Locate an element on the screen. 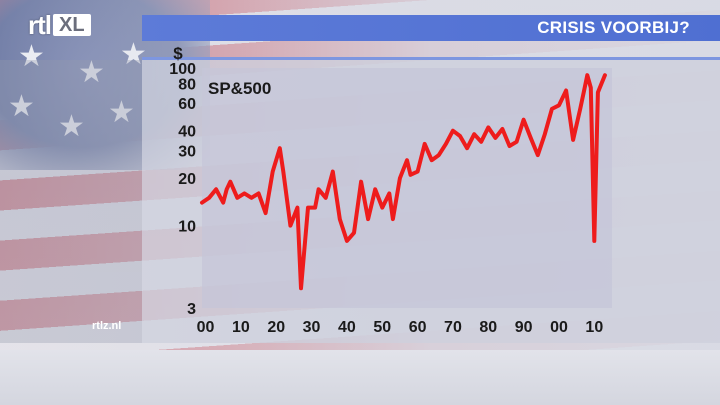 The width and height of the screenshot is (720, 405). series-label: SP&500 is located at coordinates (239, 88).